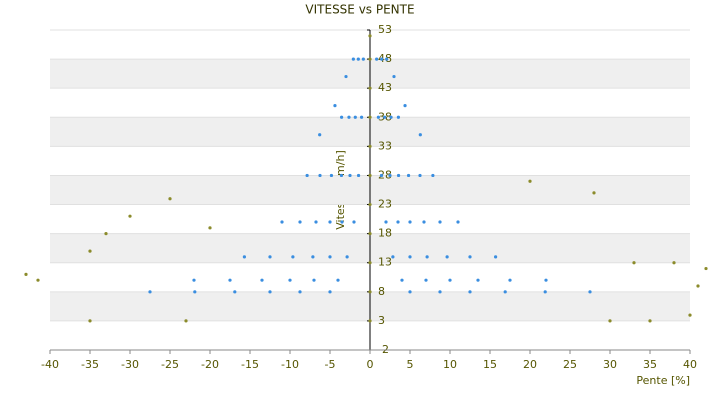 The width and height of the screenshot is (720, 400). What do you see at coordinates (450, 364) in the screenshot?
I see `x-tick-label: 10` at bounding box center [450, 364].